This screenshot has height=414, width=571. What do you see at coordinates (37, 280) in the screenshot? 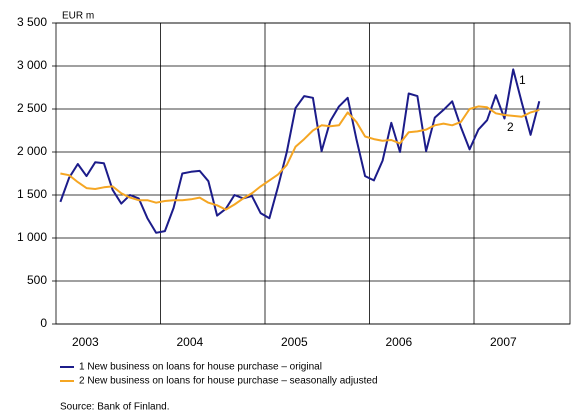
I see `y-tick-label: 500` at bounding box center [37, 280].